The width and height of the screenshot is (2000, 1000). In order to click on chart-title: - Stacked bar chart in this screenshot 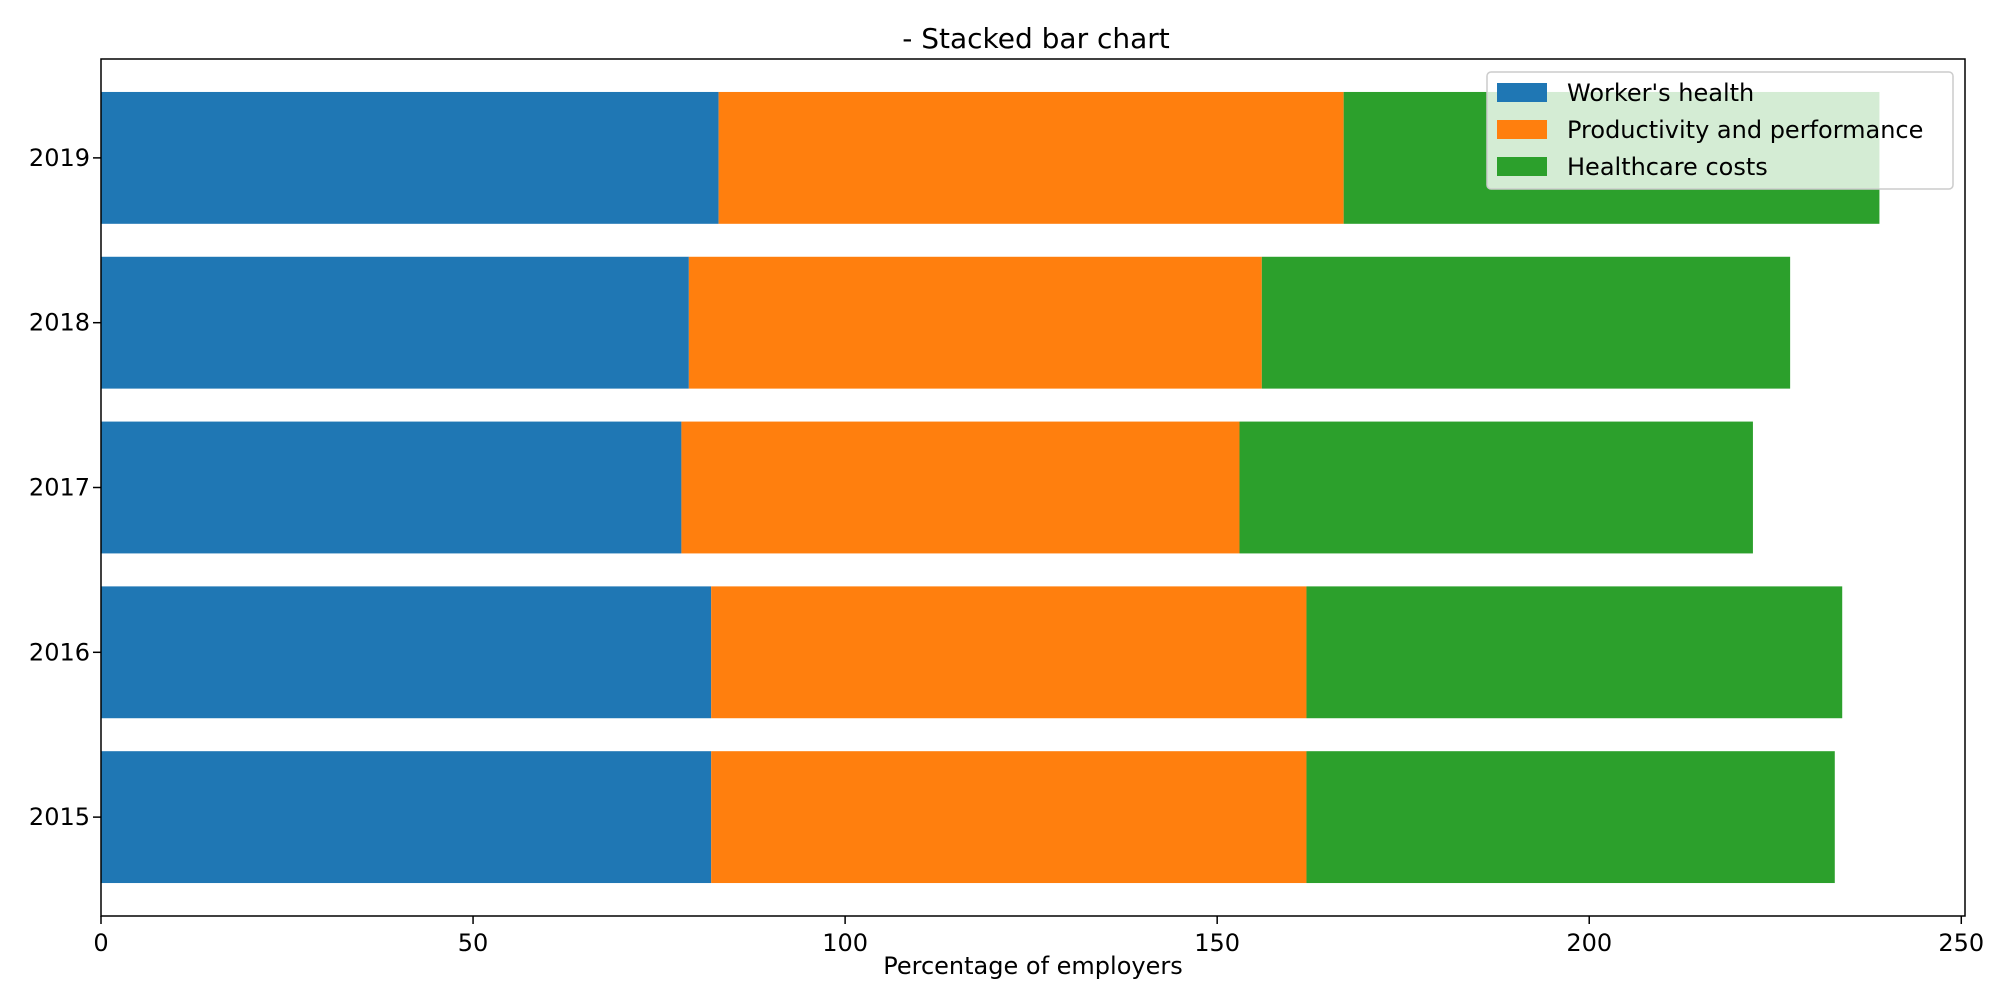, I will do `click(1036, 38)`.